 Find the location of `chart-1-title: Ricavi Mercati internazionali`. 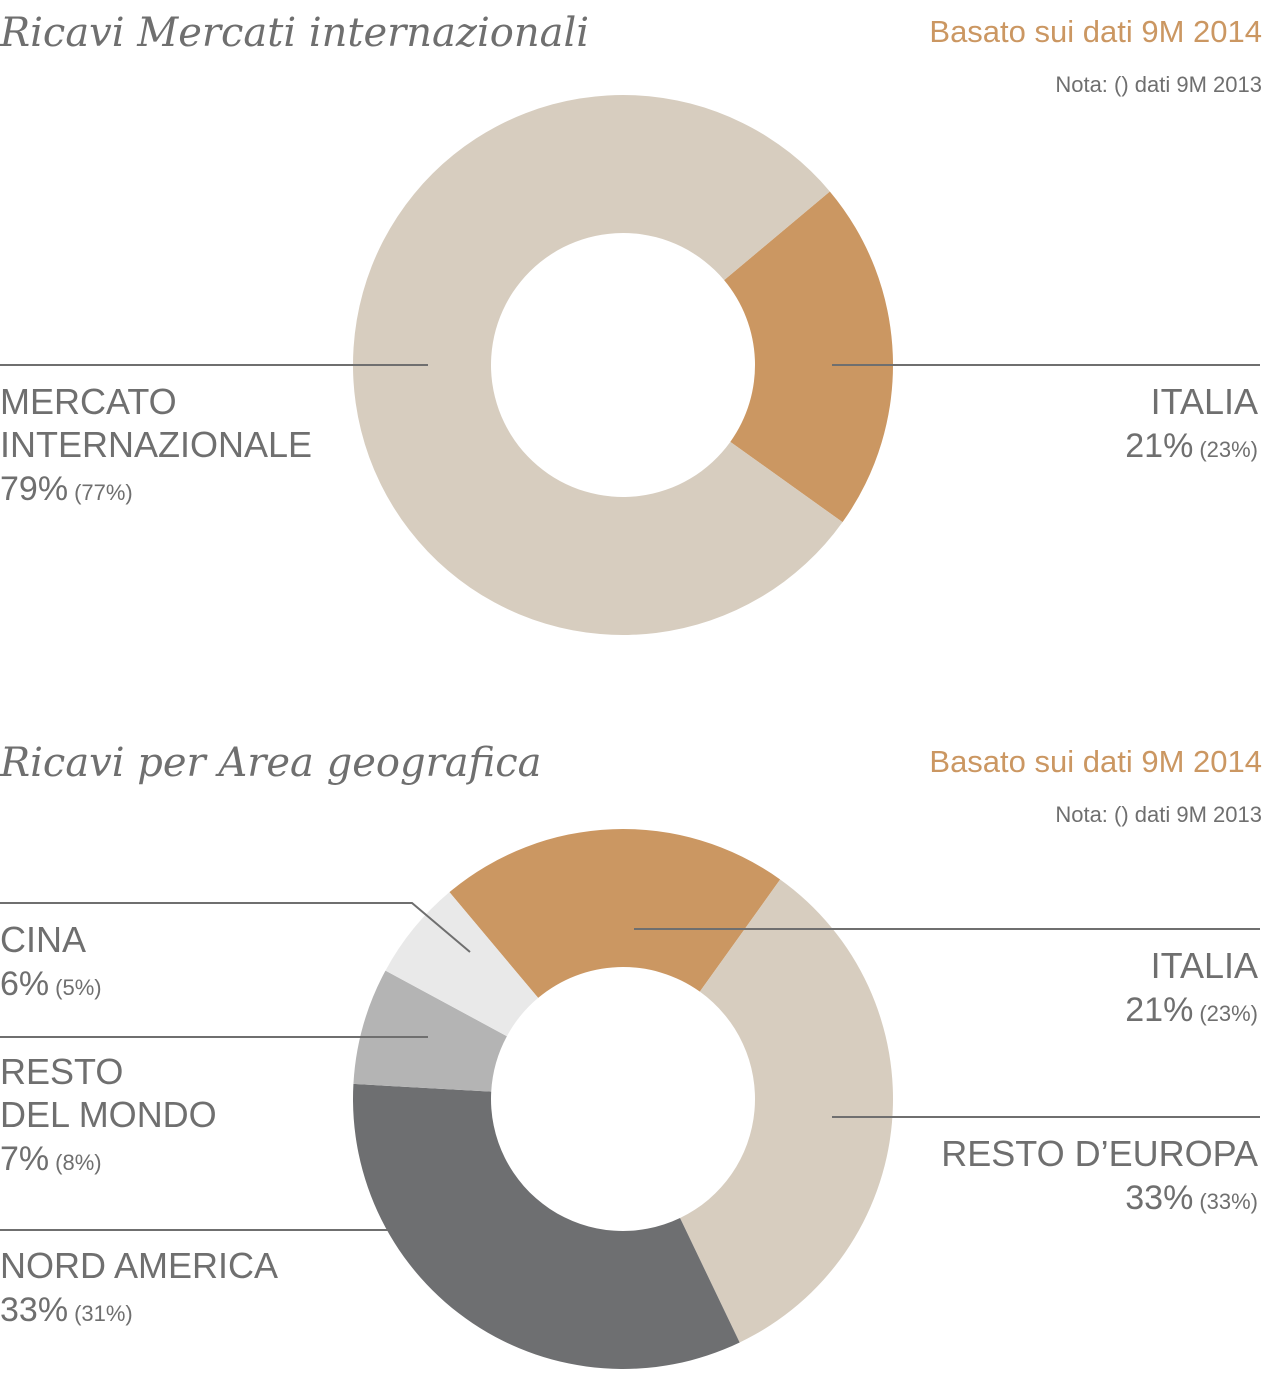

chart-1-title: Ricavi Mercati internazionali is located at coordinates (295, 33).